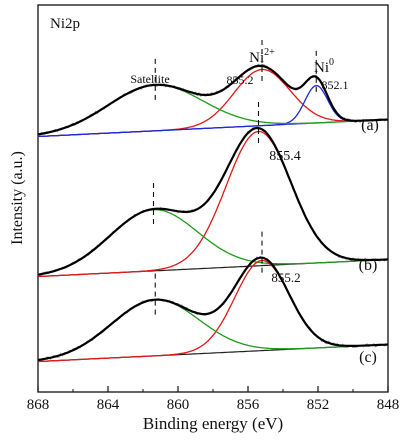 The height and width of the screenshot is (441, 403). What do you see at coordinates (213, 423) in the screenshot?
I see `x-axis-label: Binding energy (eV)` at bounding box center [213, 423].